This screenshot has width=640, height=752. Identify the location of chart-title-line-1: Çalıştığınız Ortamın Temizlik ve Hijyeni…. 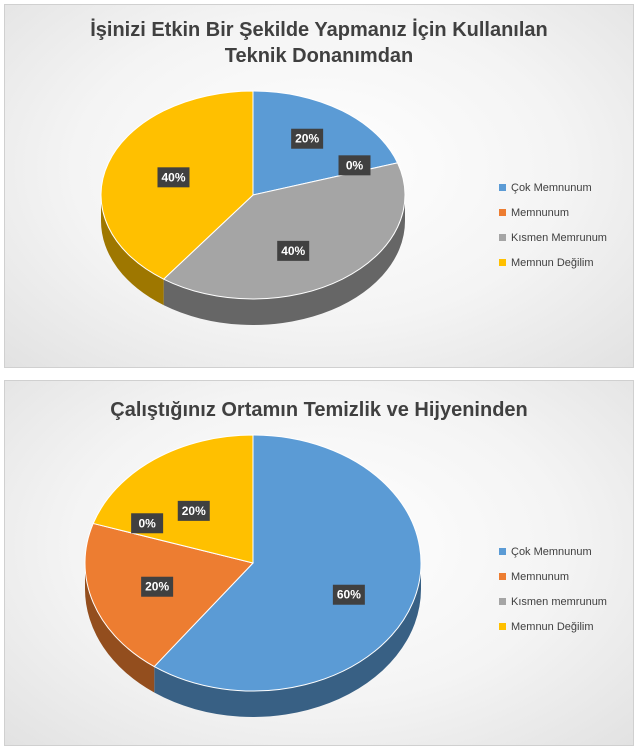
(319, 410).